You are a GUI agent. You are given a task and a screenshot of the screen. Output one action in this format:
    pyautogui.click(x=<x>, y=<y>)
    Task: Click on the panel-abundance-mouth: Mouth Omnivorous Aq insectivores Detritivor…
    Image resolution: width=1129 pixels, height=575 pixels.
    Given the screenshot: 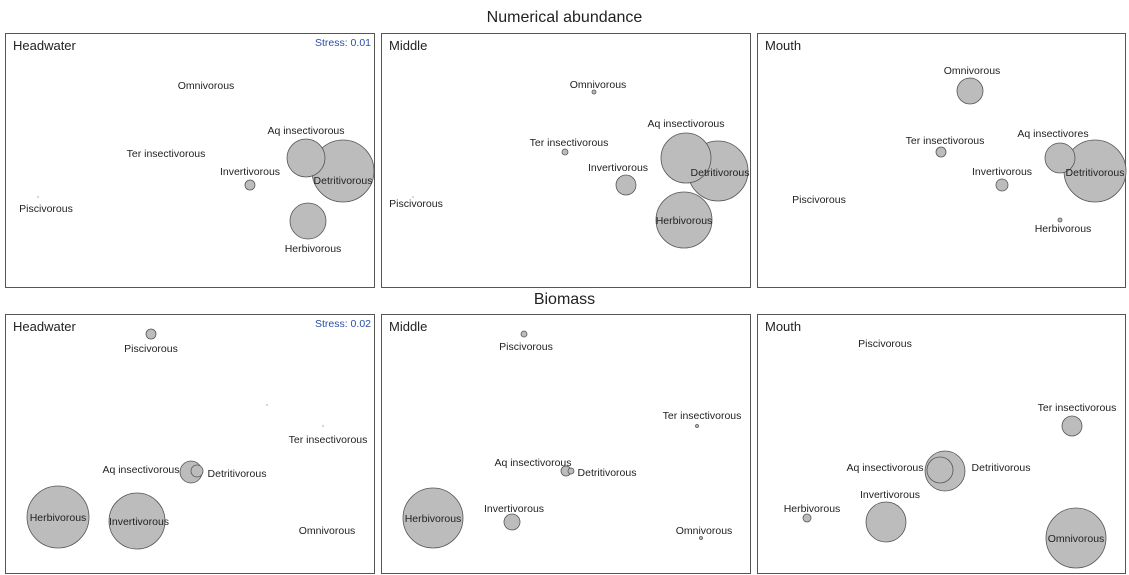 What is the action you would take?
    pyautogui.click(x=942, y=160)
    